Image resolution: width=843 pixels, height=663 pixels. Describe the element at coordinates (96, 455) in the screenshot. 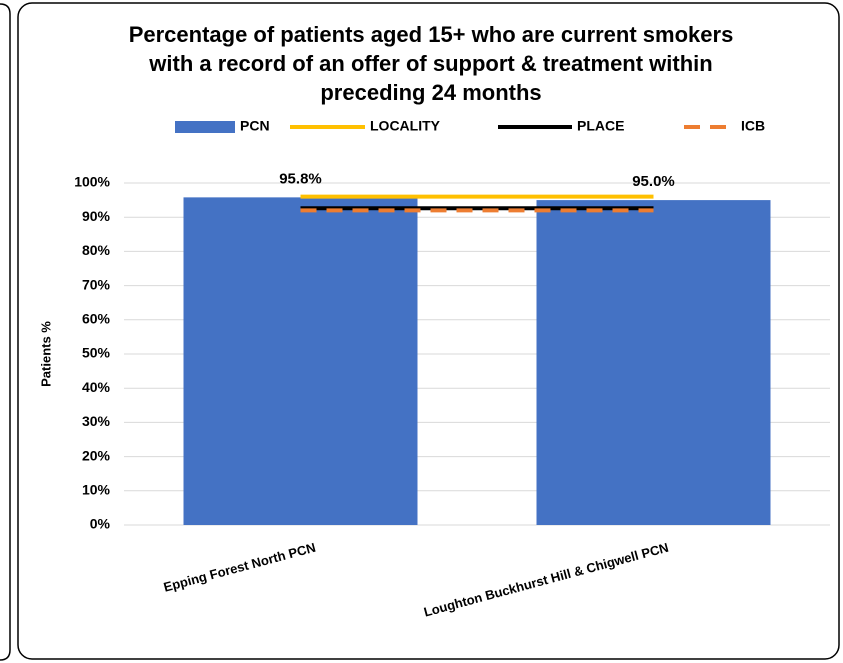

I see `y-tick-label: 20%` at that location.